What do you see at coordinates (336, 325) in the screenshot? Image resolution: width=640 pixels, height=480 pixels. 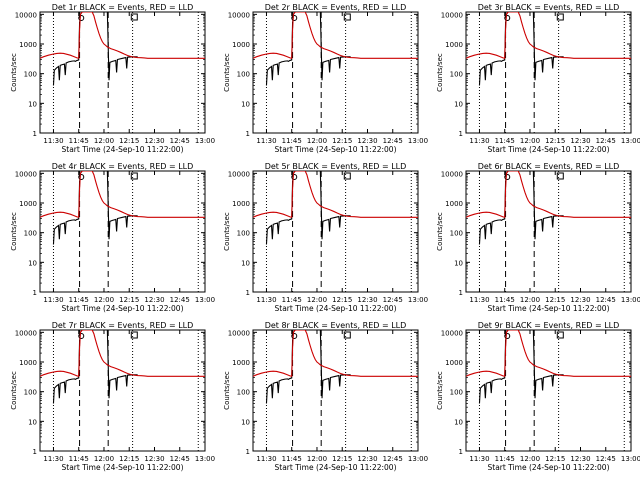 I see `chart-title: Det 8r BLACK = Events, RED = LLD` at bounding box center [336, 325].